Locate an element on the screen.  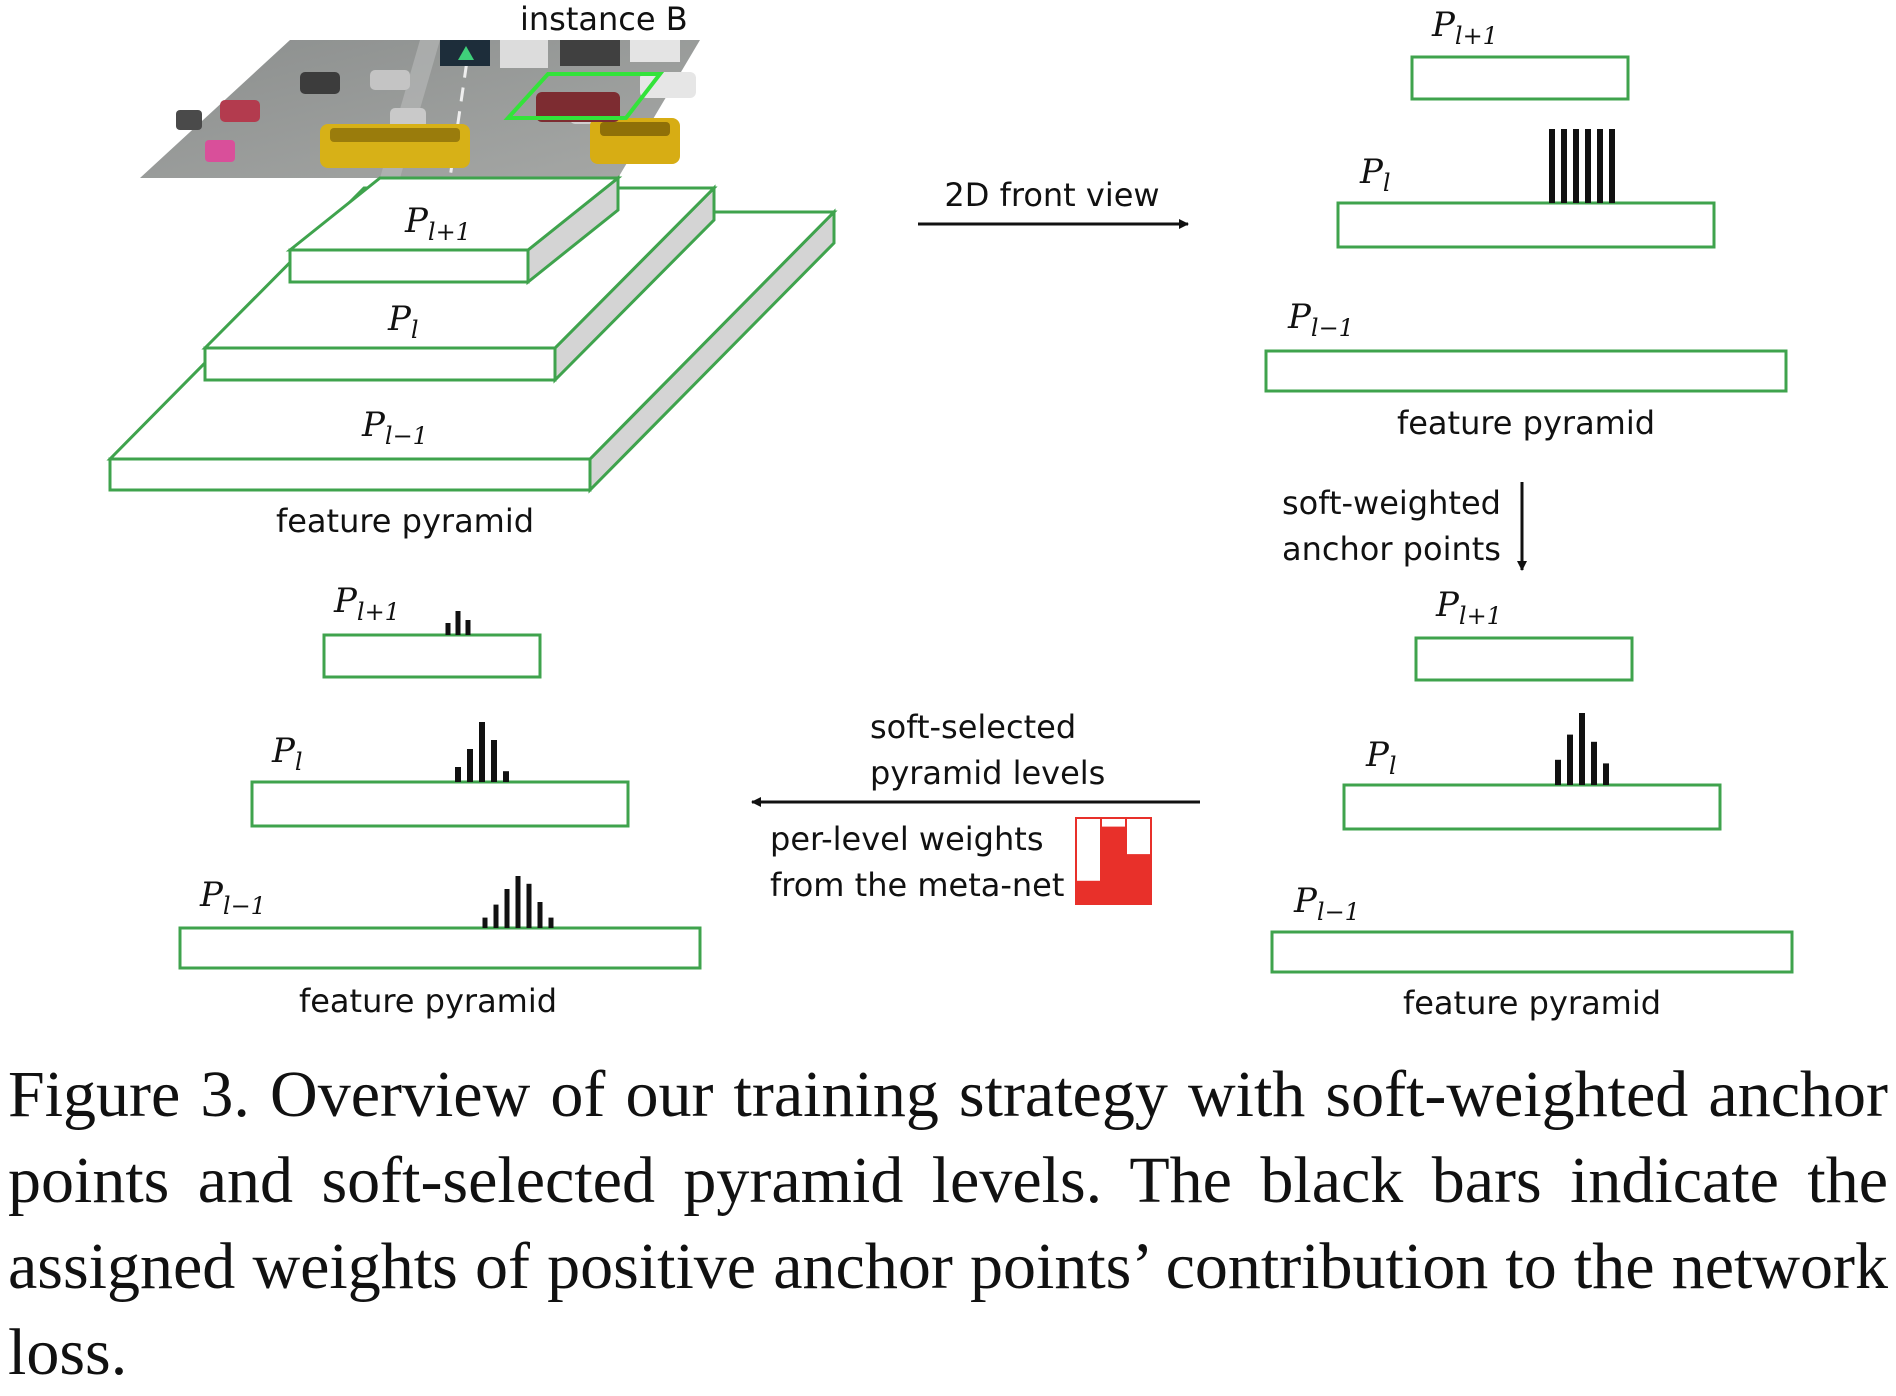
tr-label-middle: Pl is located at coordinates (1375, 174).